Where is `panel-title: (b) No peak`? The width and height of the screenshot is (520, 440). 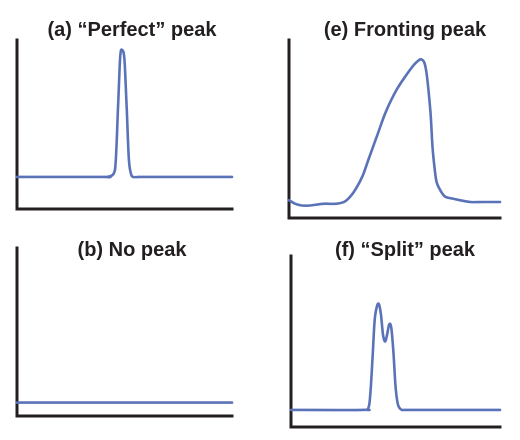 panel-title: (b) No peak is located at coordinates (133, 250).